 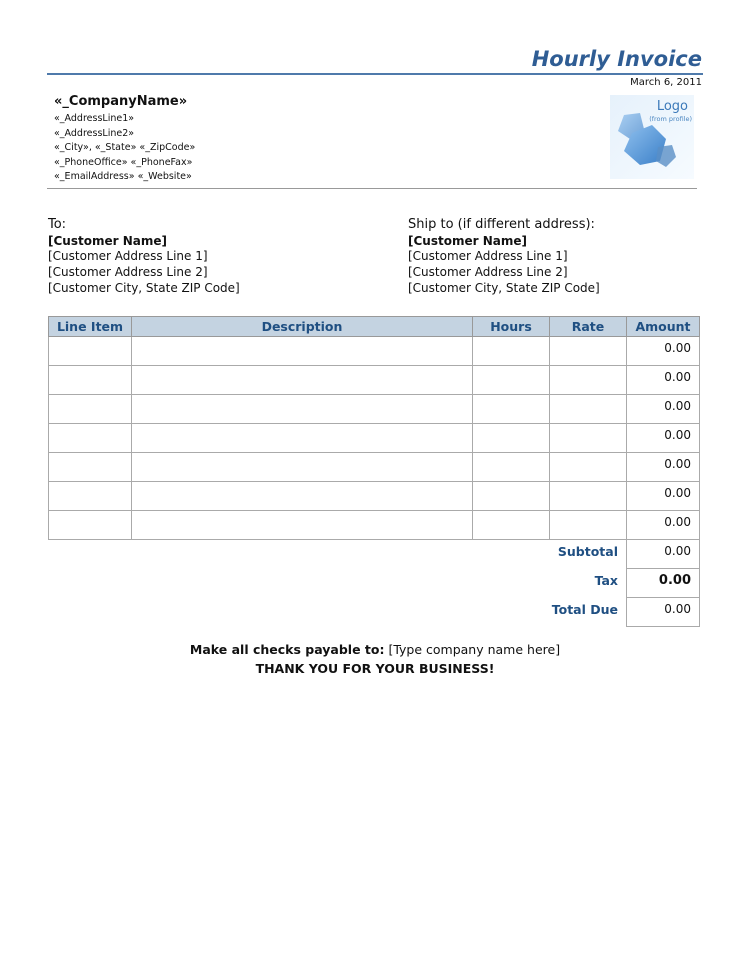 What do you see at coordinates (587, 551) in the screenshot?
I see `subtotal-label: Subtotal` at bounding box center [587, 551].